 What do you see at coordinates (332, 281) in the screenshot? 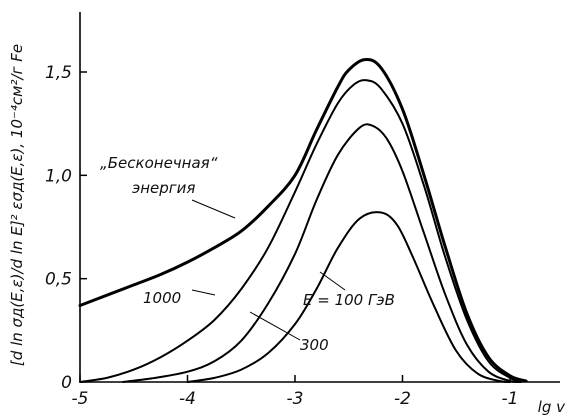
I see `leader-100gev` at bounding box center [332, 281].